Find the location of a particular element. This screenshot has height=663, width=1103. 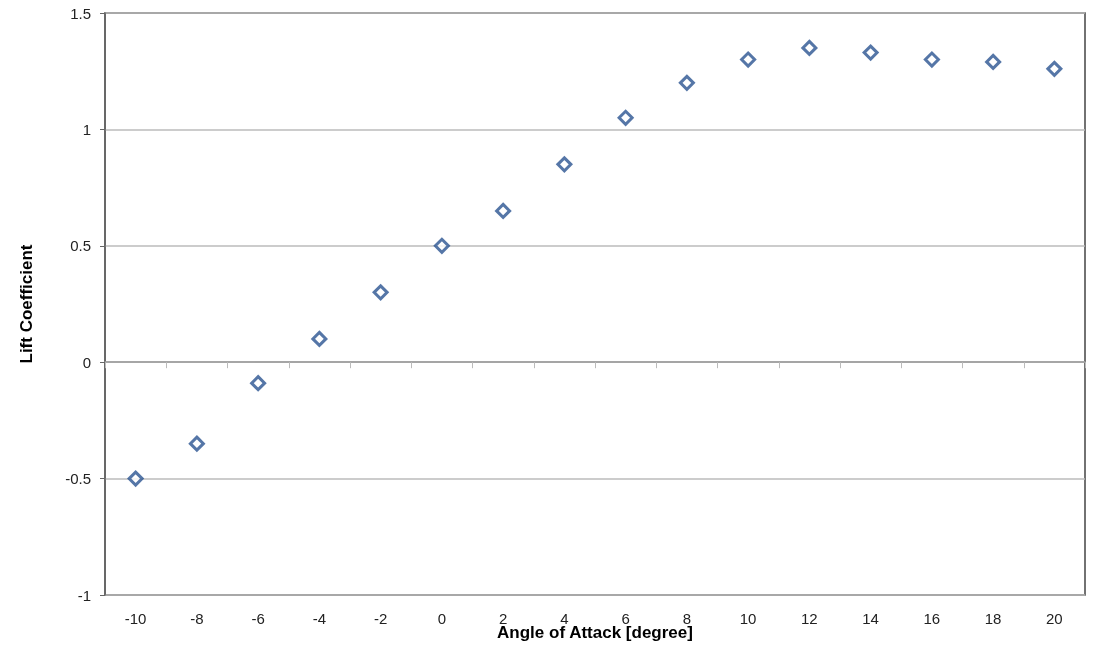

x-tick-label: 18 is located at coordinates (993, 618).